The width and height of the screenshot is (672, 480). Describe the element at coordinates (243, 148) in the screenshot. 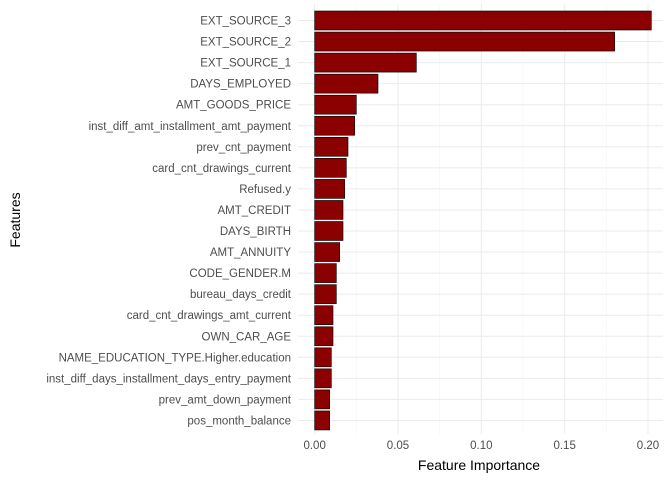

I see `y-tick-label: prev_cnt_payment` at that location.